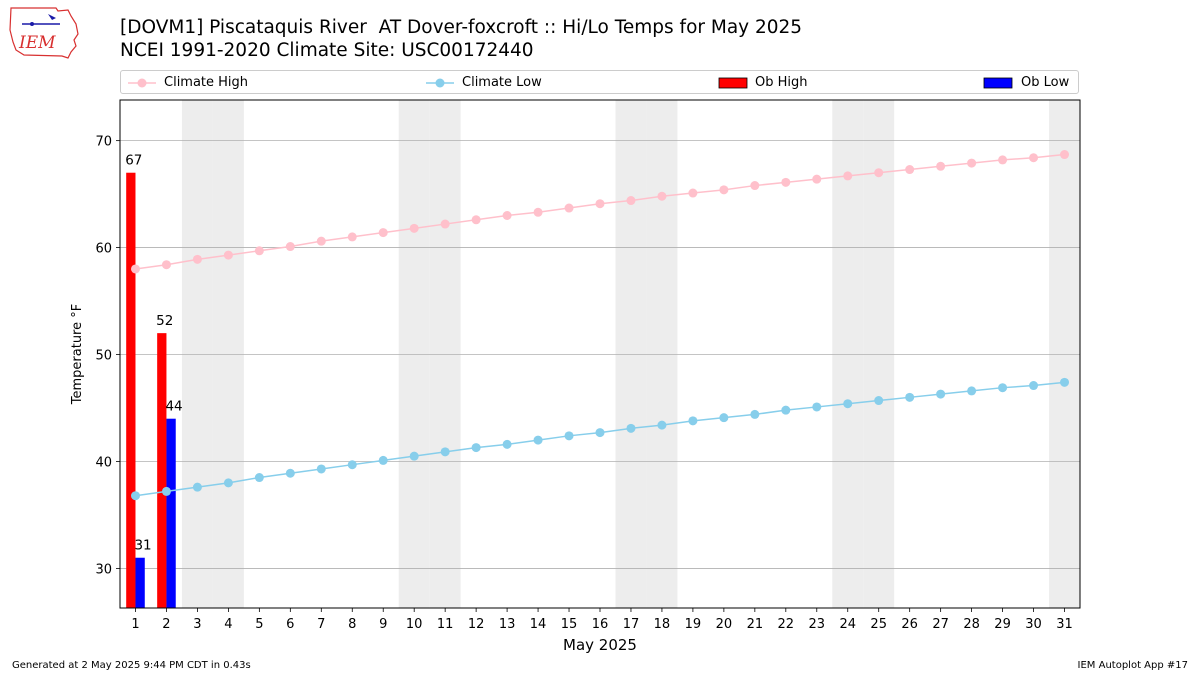  Describe the element at coordinates (103, 569) in the screenshot. I see `y-tick-label: 30` at that location.